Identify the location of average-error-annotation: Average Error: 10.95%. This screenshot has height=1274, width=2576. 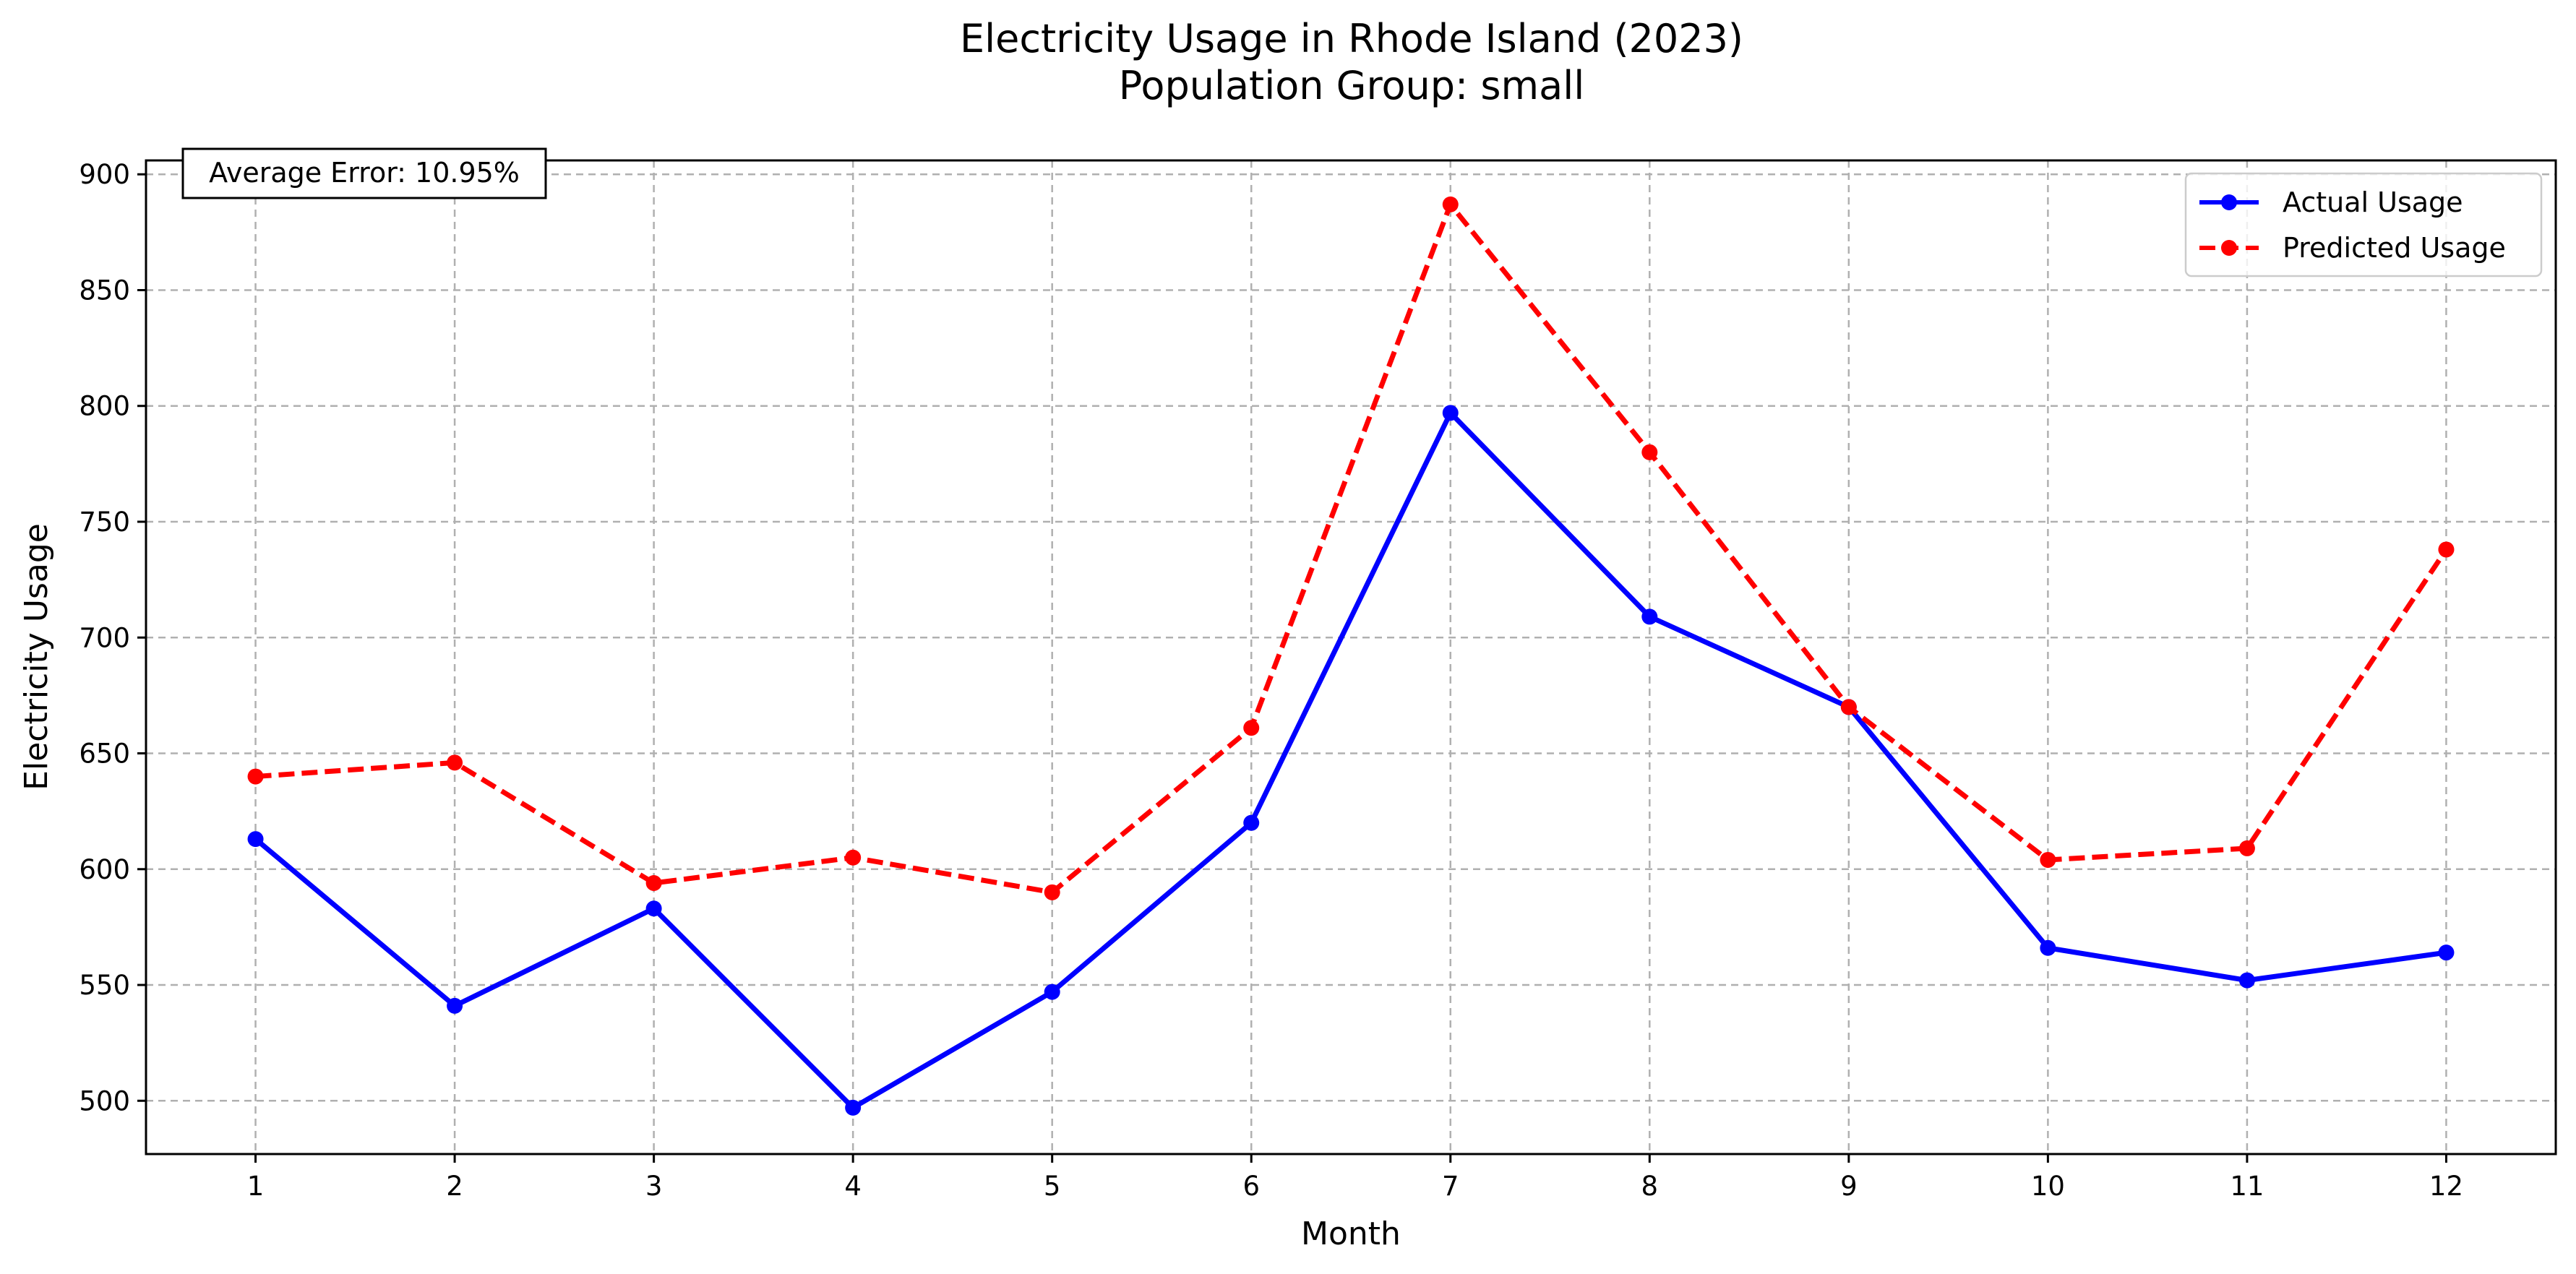
(364, 173).